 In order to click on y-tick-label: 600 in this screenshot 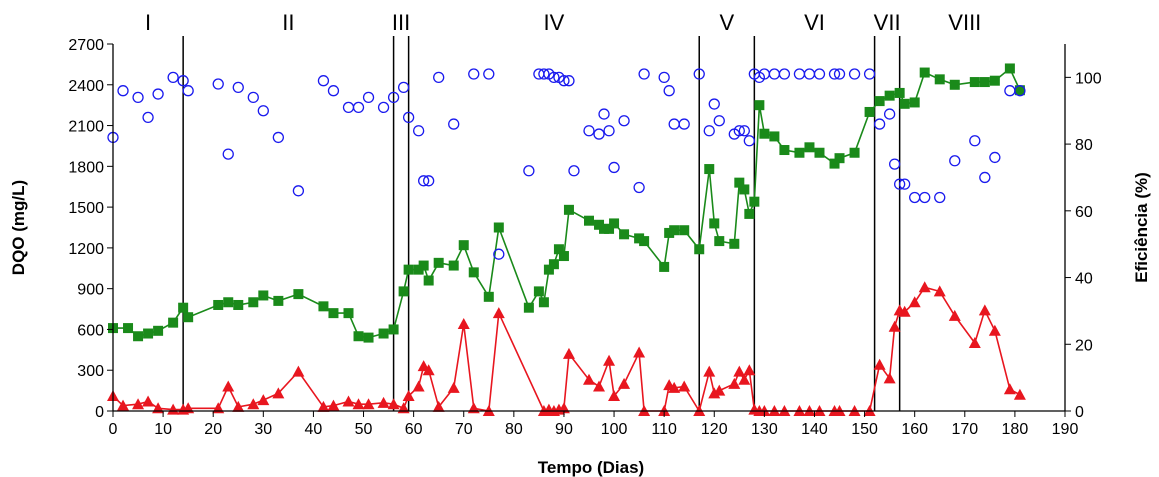, I will do `click(90, 330)`.